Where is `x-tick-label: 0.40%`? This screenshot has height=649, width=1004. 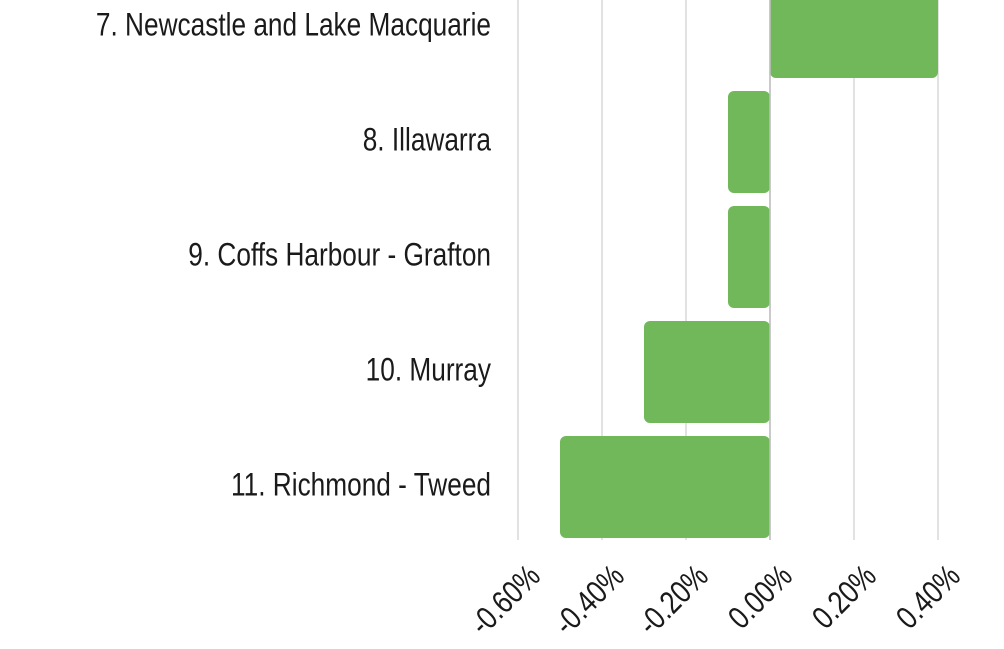 x-tick-label: 0.40% is located at coordinates (928, 597).